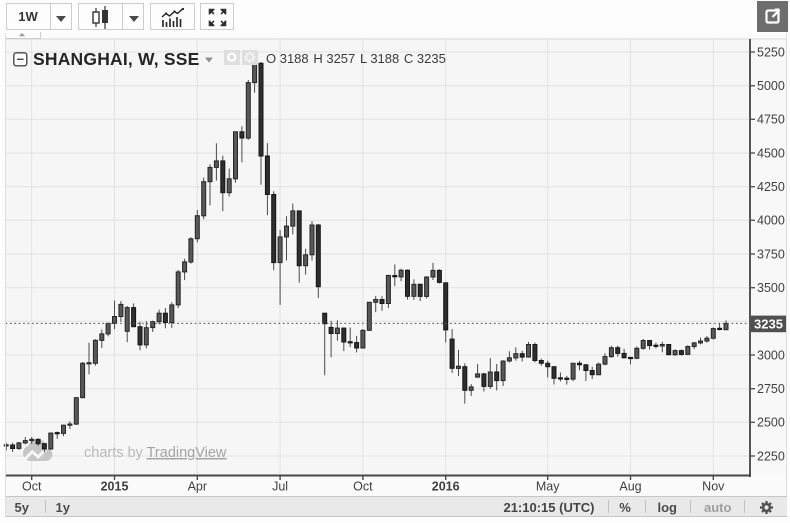 The image size is (790, 523). What do you see at coordinates (771, 52) in the screenshot?
I see `svg-text: 5250` at bounding box center [771, 52].